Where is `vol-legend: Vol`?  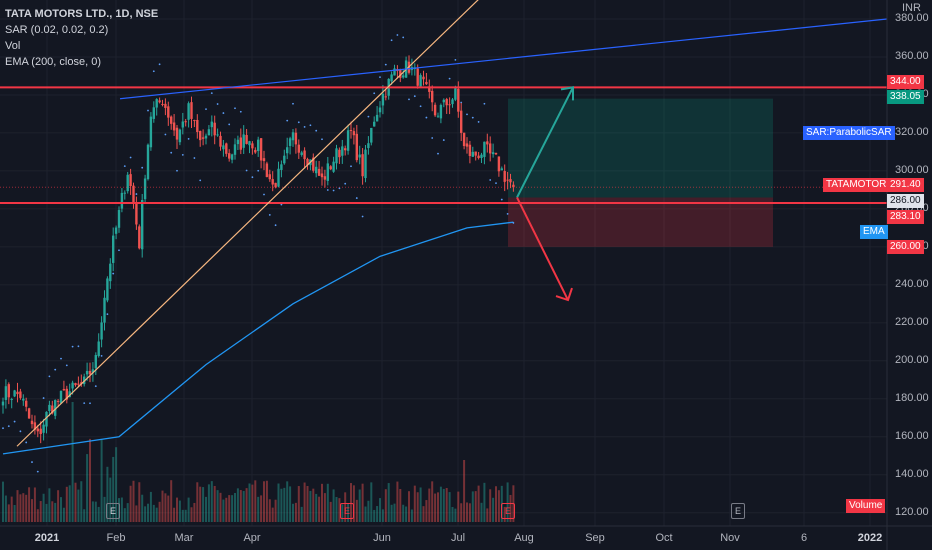 vol-legend: Vol is located at coordinates (13, 46).